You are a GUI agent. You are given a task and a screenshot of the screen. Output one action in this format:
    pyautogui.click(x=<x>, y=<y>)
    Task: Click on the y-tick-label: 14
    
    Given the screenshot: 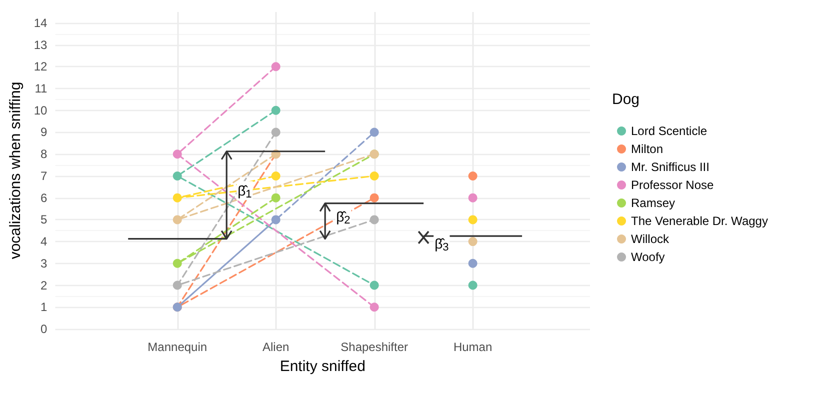 What is the action you would take?
    pyautogui.click(x=41, y=23)
    